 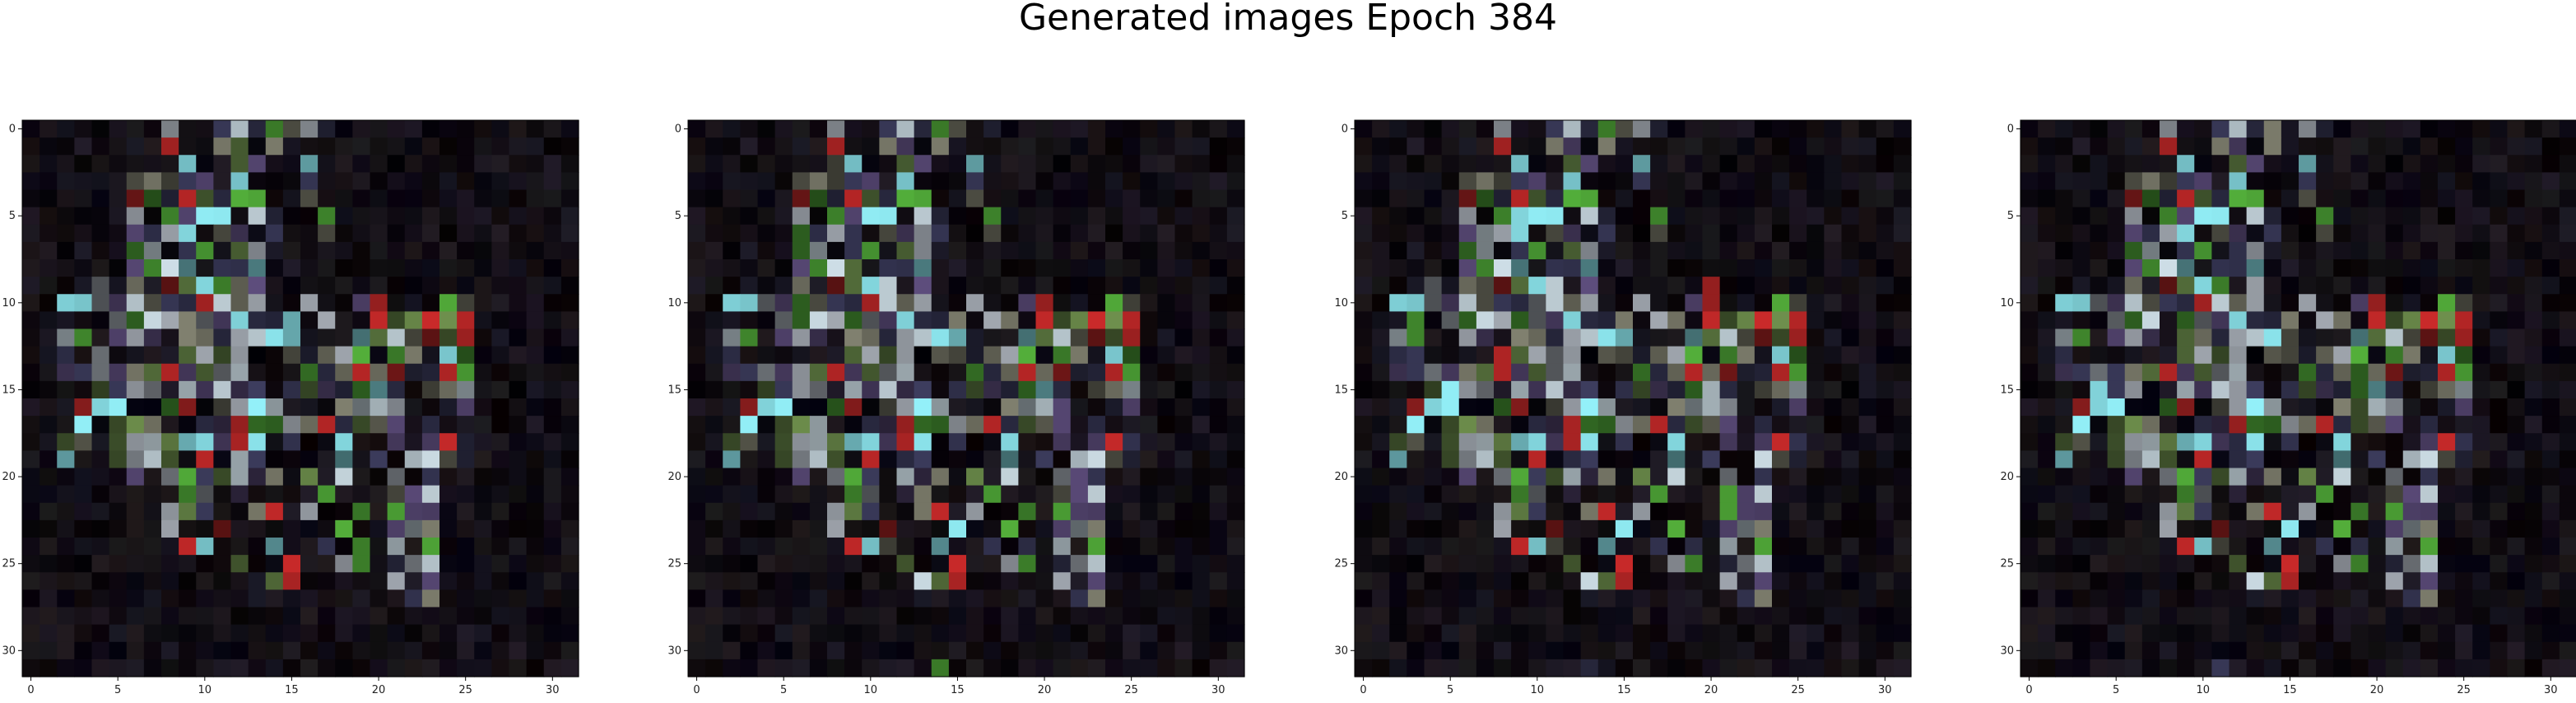 What do you see at coordinates (2010, 129) in the screenshot?
I see `y-tick-label: 0` at bounding box center [2010, 129].